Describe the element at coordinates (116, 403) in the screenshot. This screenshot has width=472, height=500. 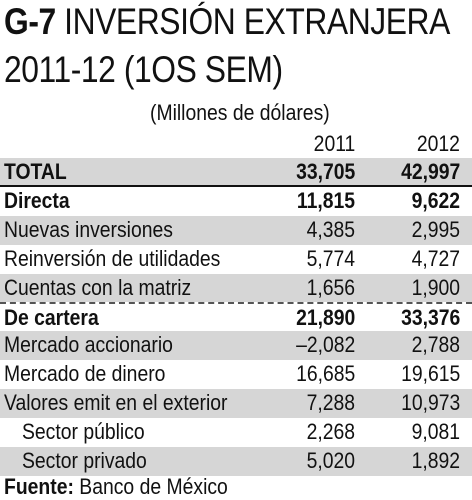
I see `row-label: Valores emit en el exterior` at that location.